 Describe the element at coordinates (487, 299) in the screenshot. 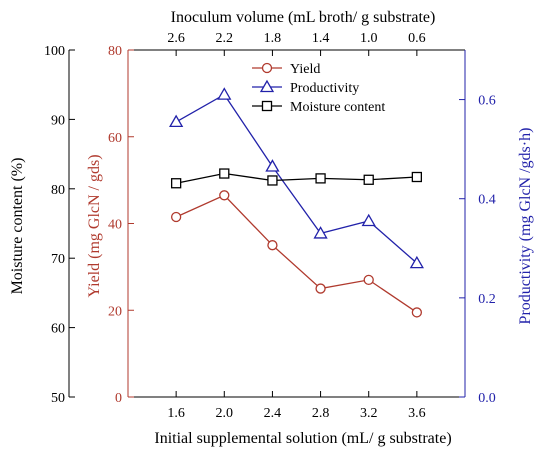

I see `productivity-tick-label: 0.2` at that location.